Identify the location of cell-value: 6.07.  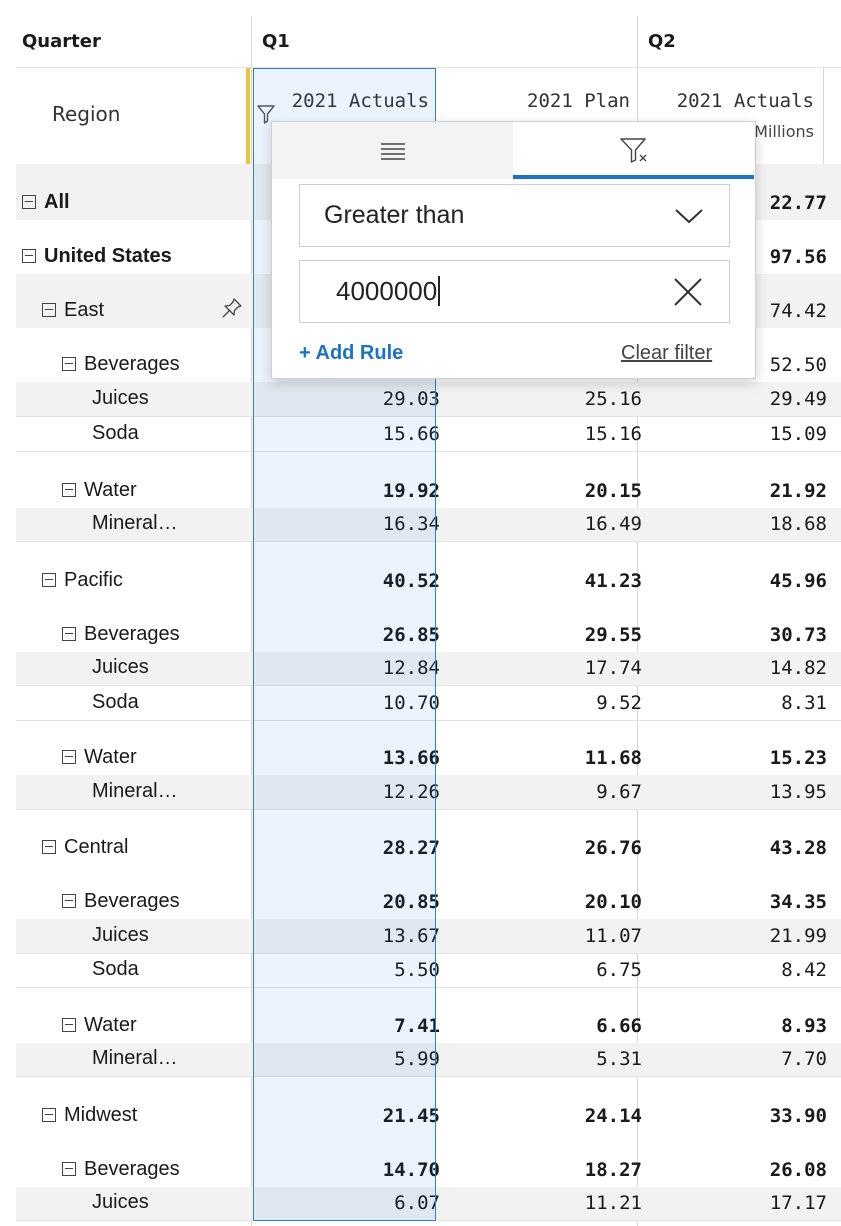
(417, 1203).